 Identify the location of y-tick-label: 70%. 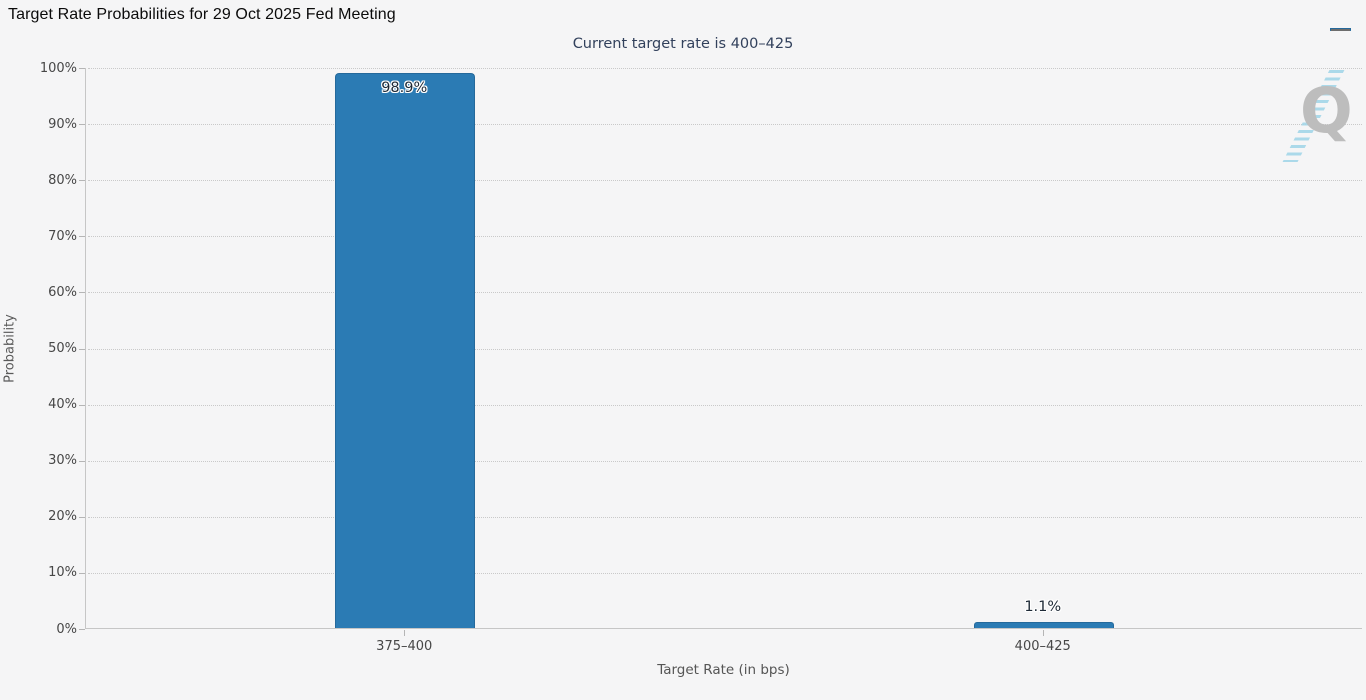
(62, 236).